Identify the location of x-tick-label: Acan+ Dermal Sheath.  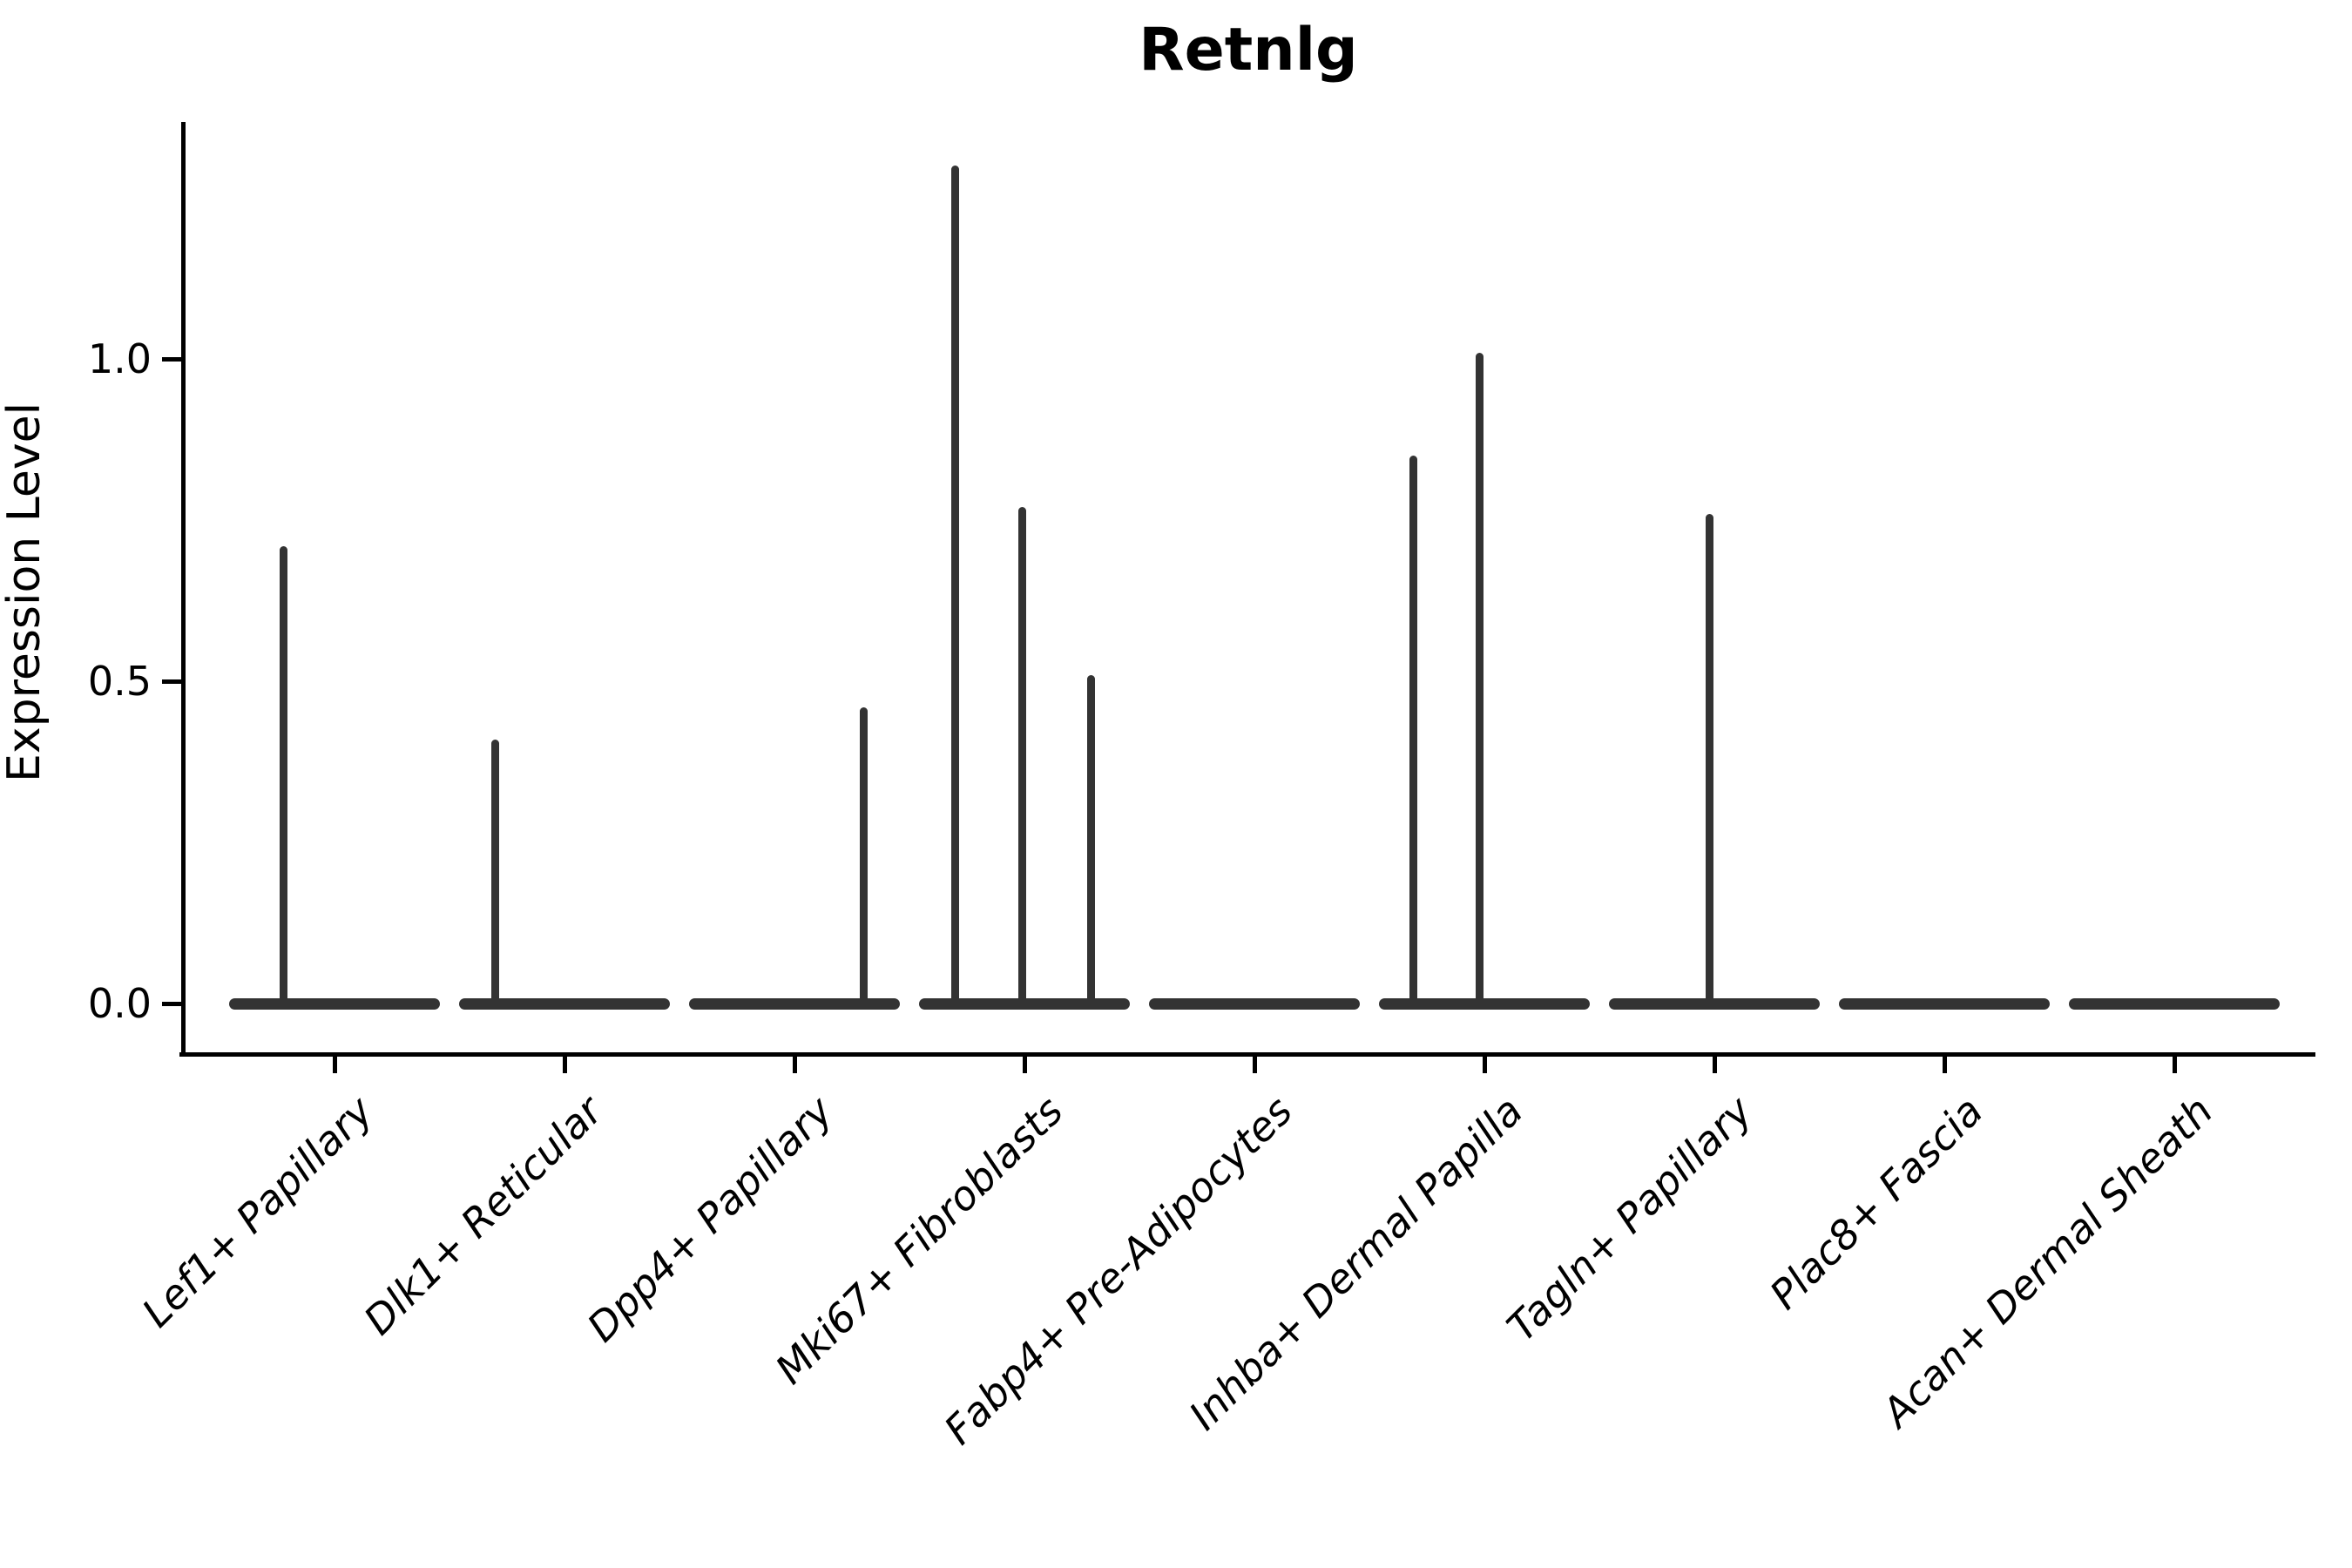
(1981, 1261).